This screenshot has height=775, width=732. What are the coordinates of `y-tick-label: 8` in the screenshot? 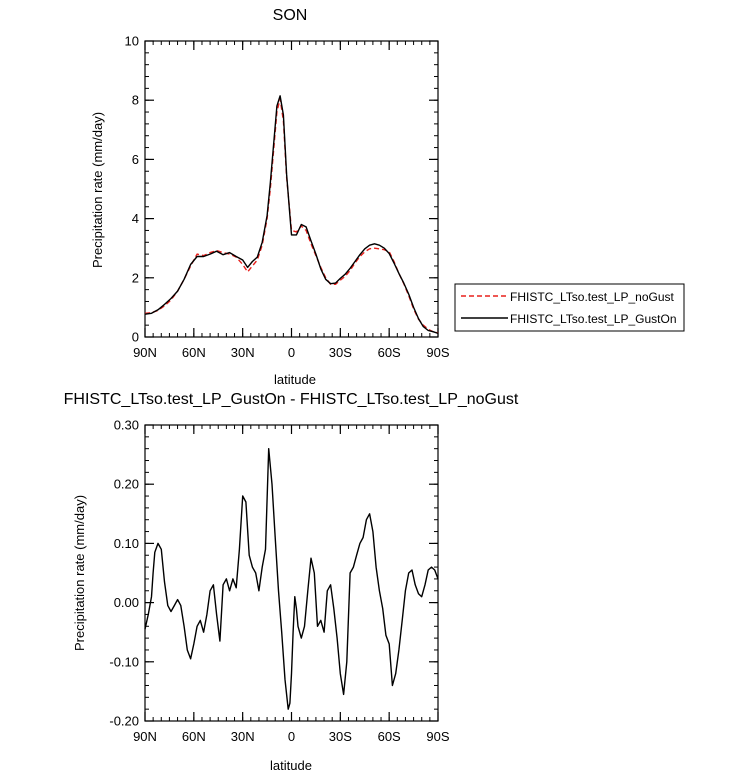 It's located at (135, 100).